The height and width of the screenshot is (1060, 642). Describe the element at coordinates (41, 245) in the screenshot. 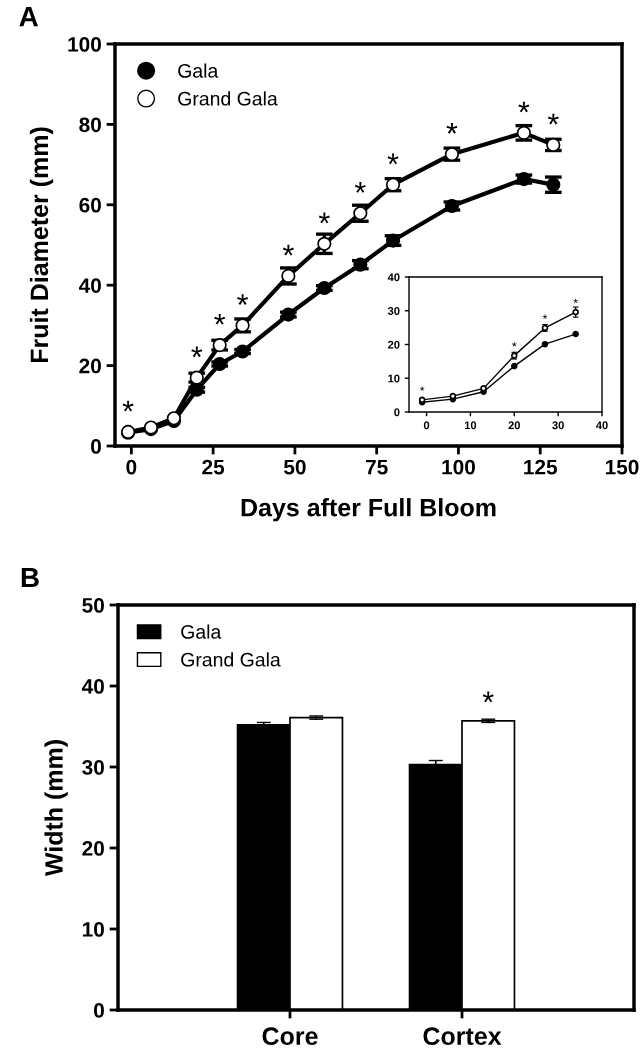

I see `y-axis-title: Fruit Diameter (mm)` at that location.